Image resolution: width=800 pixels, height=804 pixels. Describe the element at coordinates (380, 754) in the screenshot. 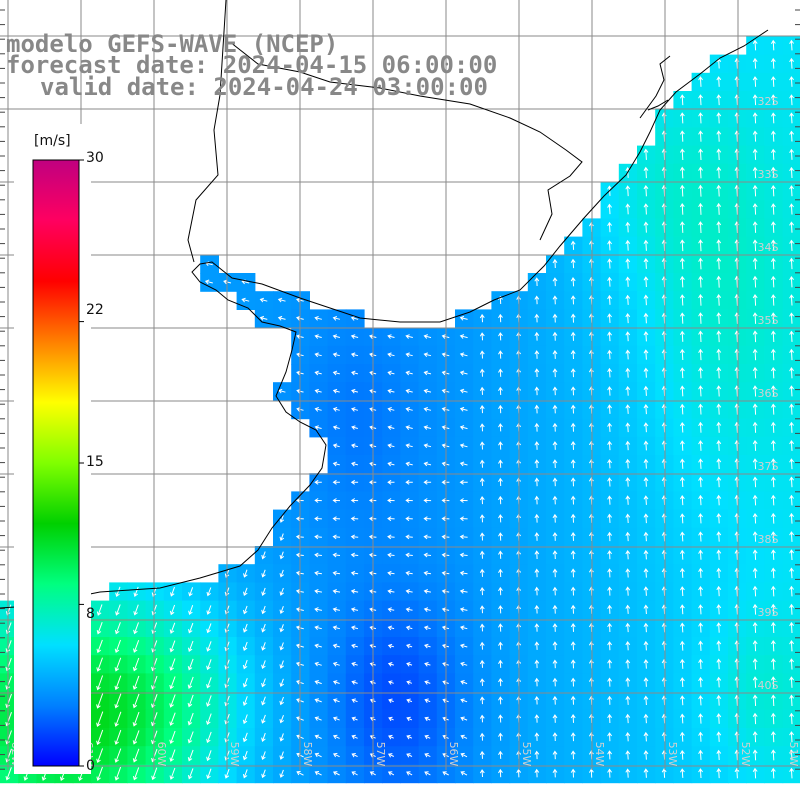

I see `lon-label: 57W` at that location.